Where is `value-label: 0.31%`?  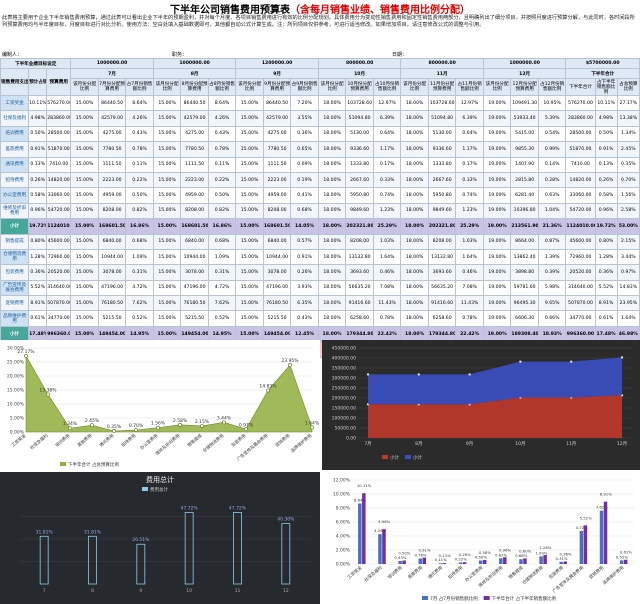
value-label: 0.31% is located at coordinates (561, 558).